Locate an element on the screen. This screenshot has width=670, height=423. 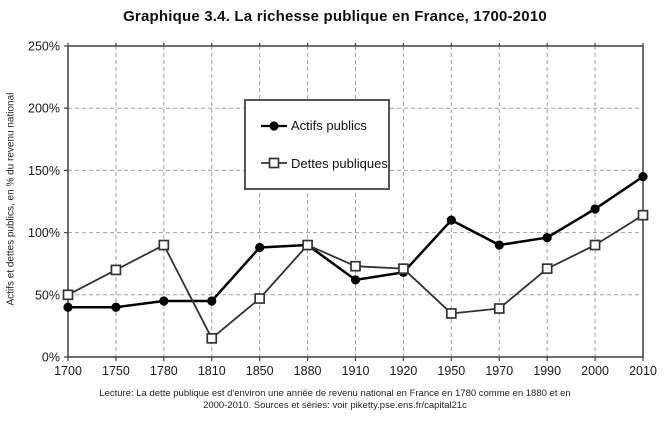
x-tick-label: 1920 is located at coordinates (404, 371).